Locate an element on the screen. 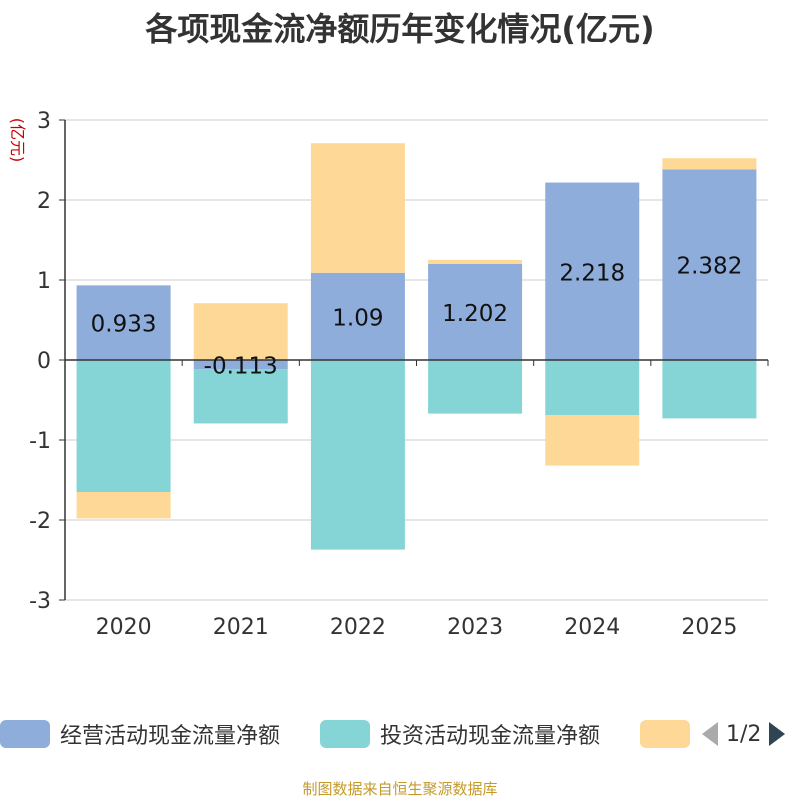  legend-swatch-operating is located at coordinates (25, 734).